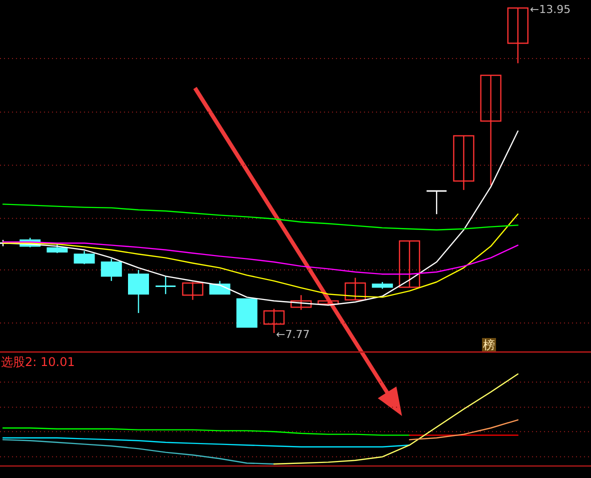 The width and height of the screenshot is (591, 478). What do you see at coordinates (293, 334) in the screenshot?
I see `annotation: ←7.77` at bounding box center [293, 334].